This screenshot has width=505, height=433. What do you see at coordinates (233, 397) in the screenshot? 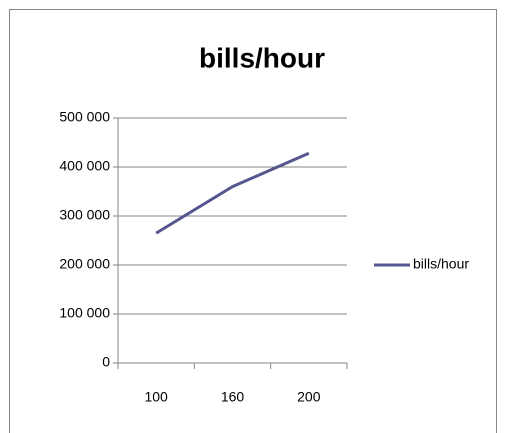
I see `x-tick-label: 160` at bounding box center [233, 397].